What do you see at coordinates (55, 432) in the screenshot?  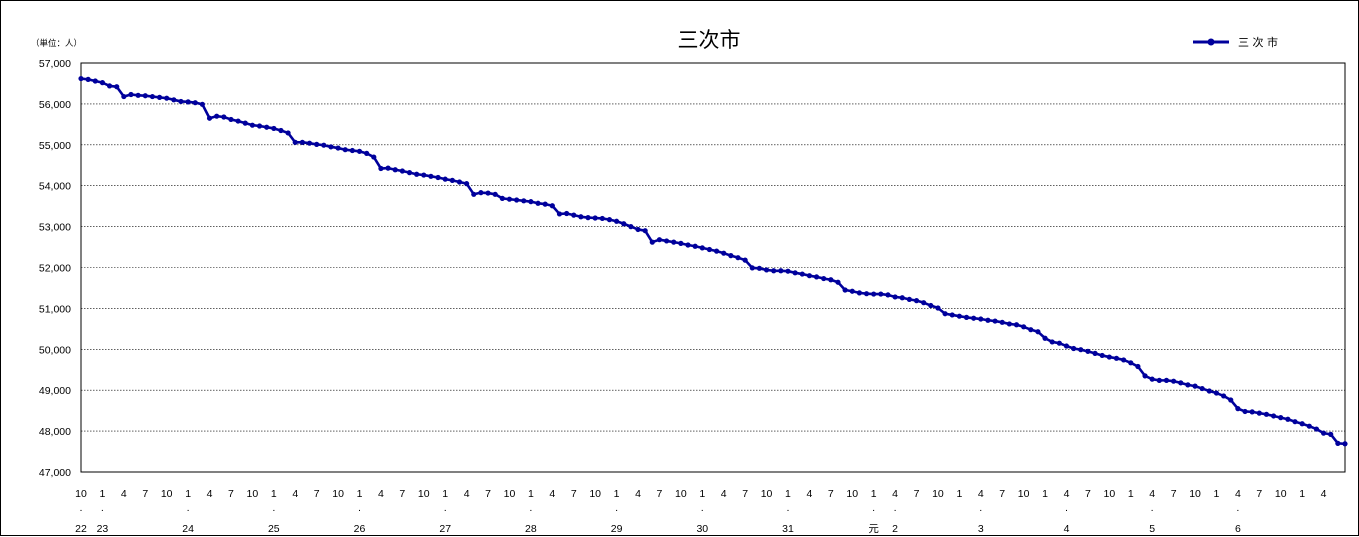 I see `y-tick-label: 48,000` at bounding box center [55, 432].